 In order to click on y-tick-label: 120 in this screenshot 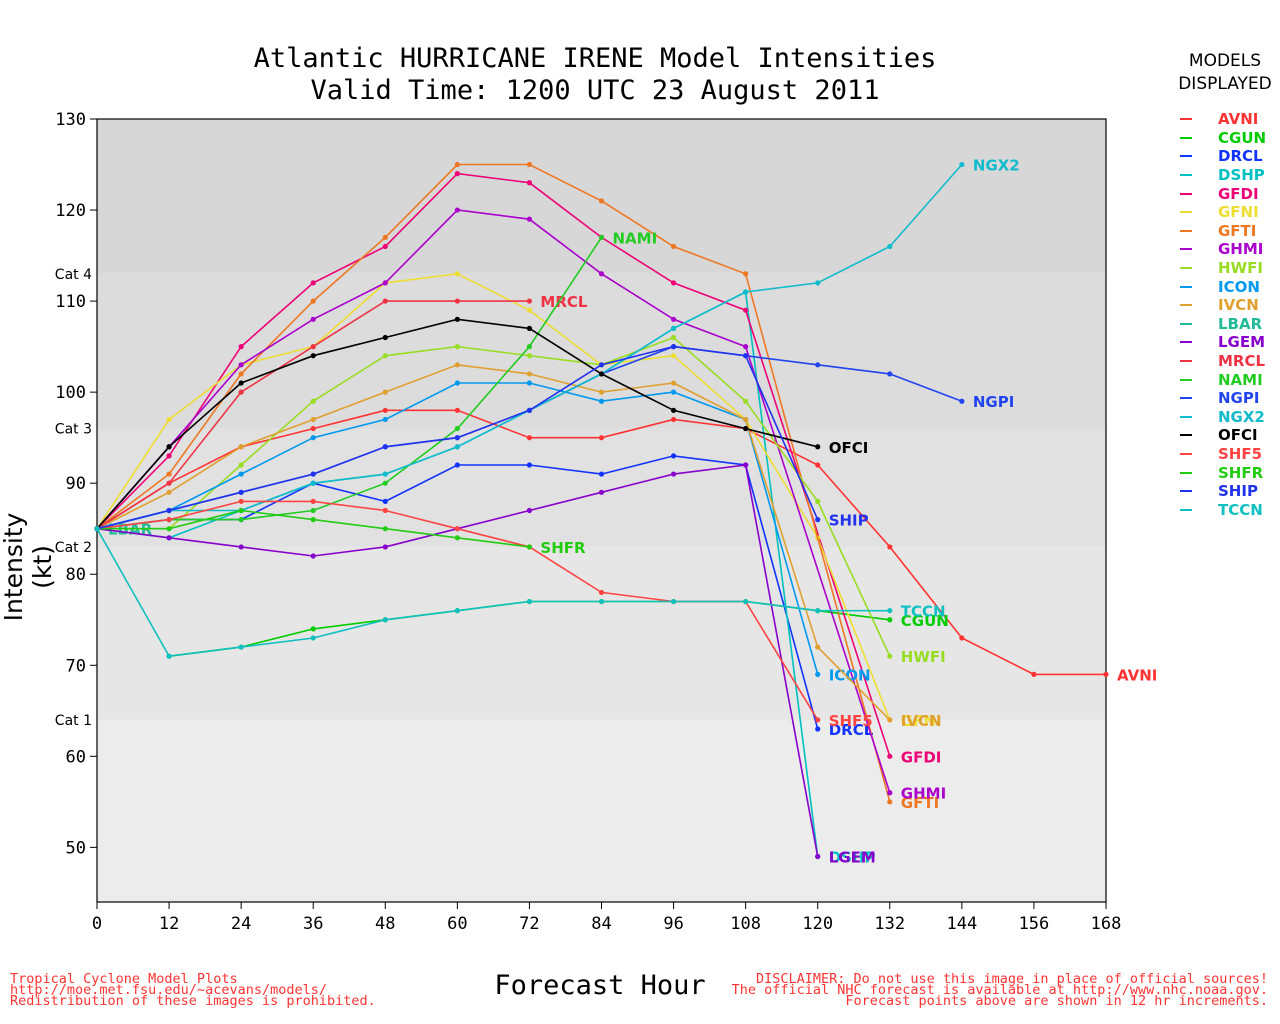, I will do `click(70, 211)`.